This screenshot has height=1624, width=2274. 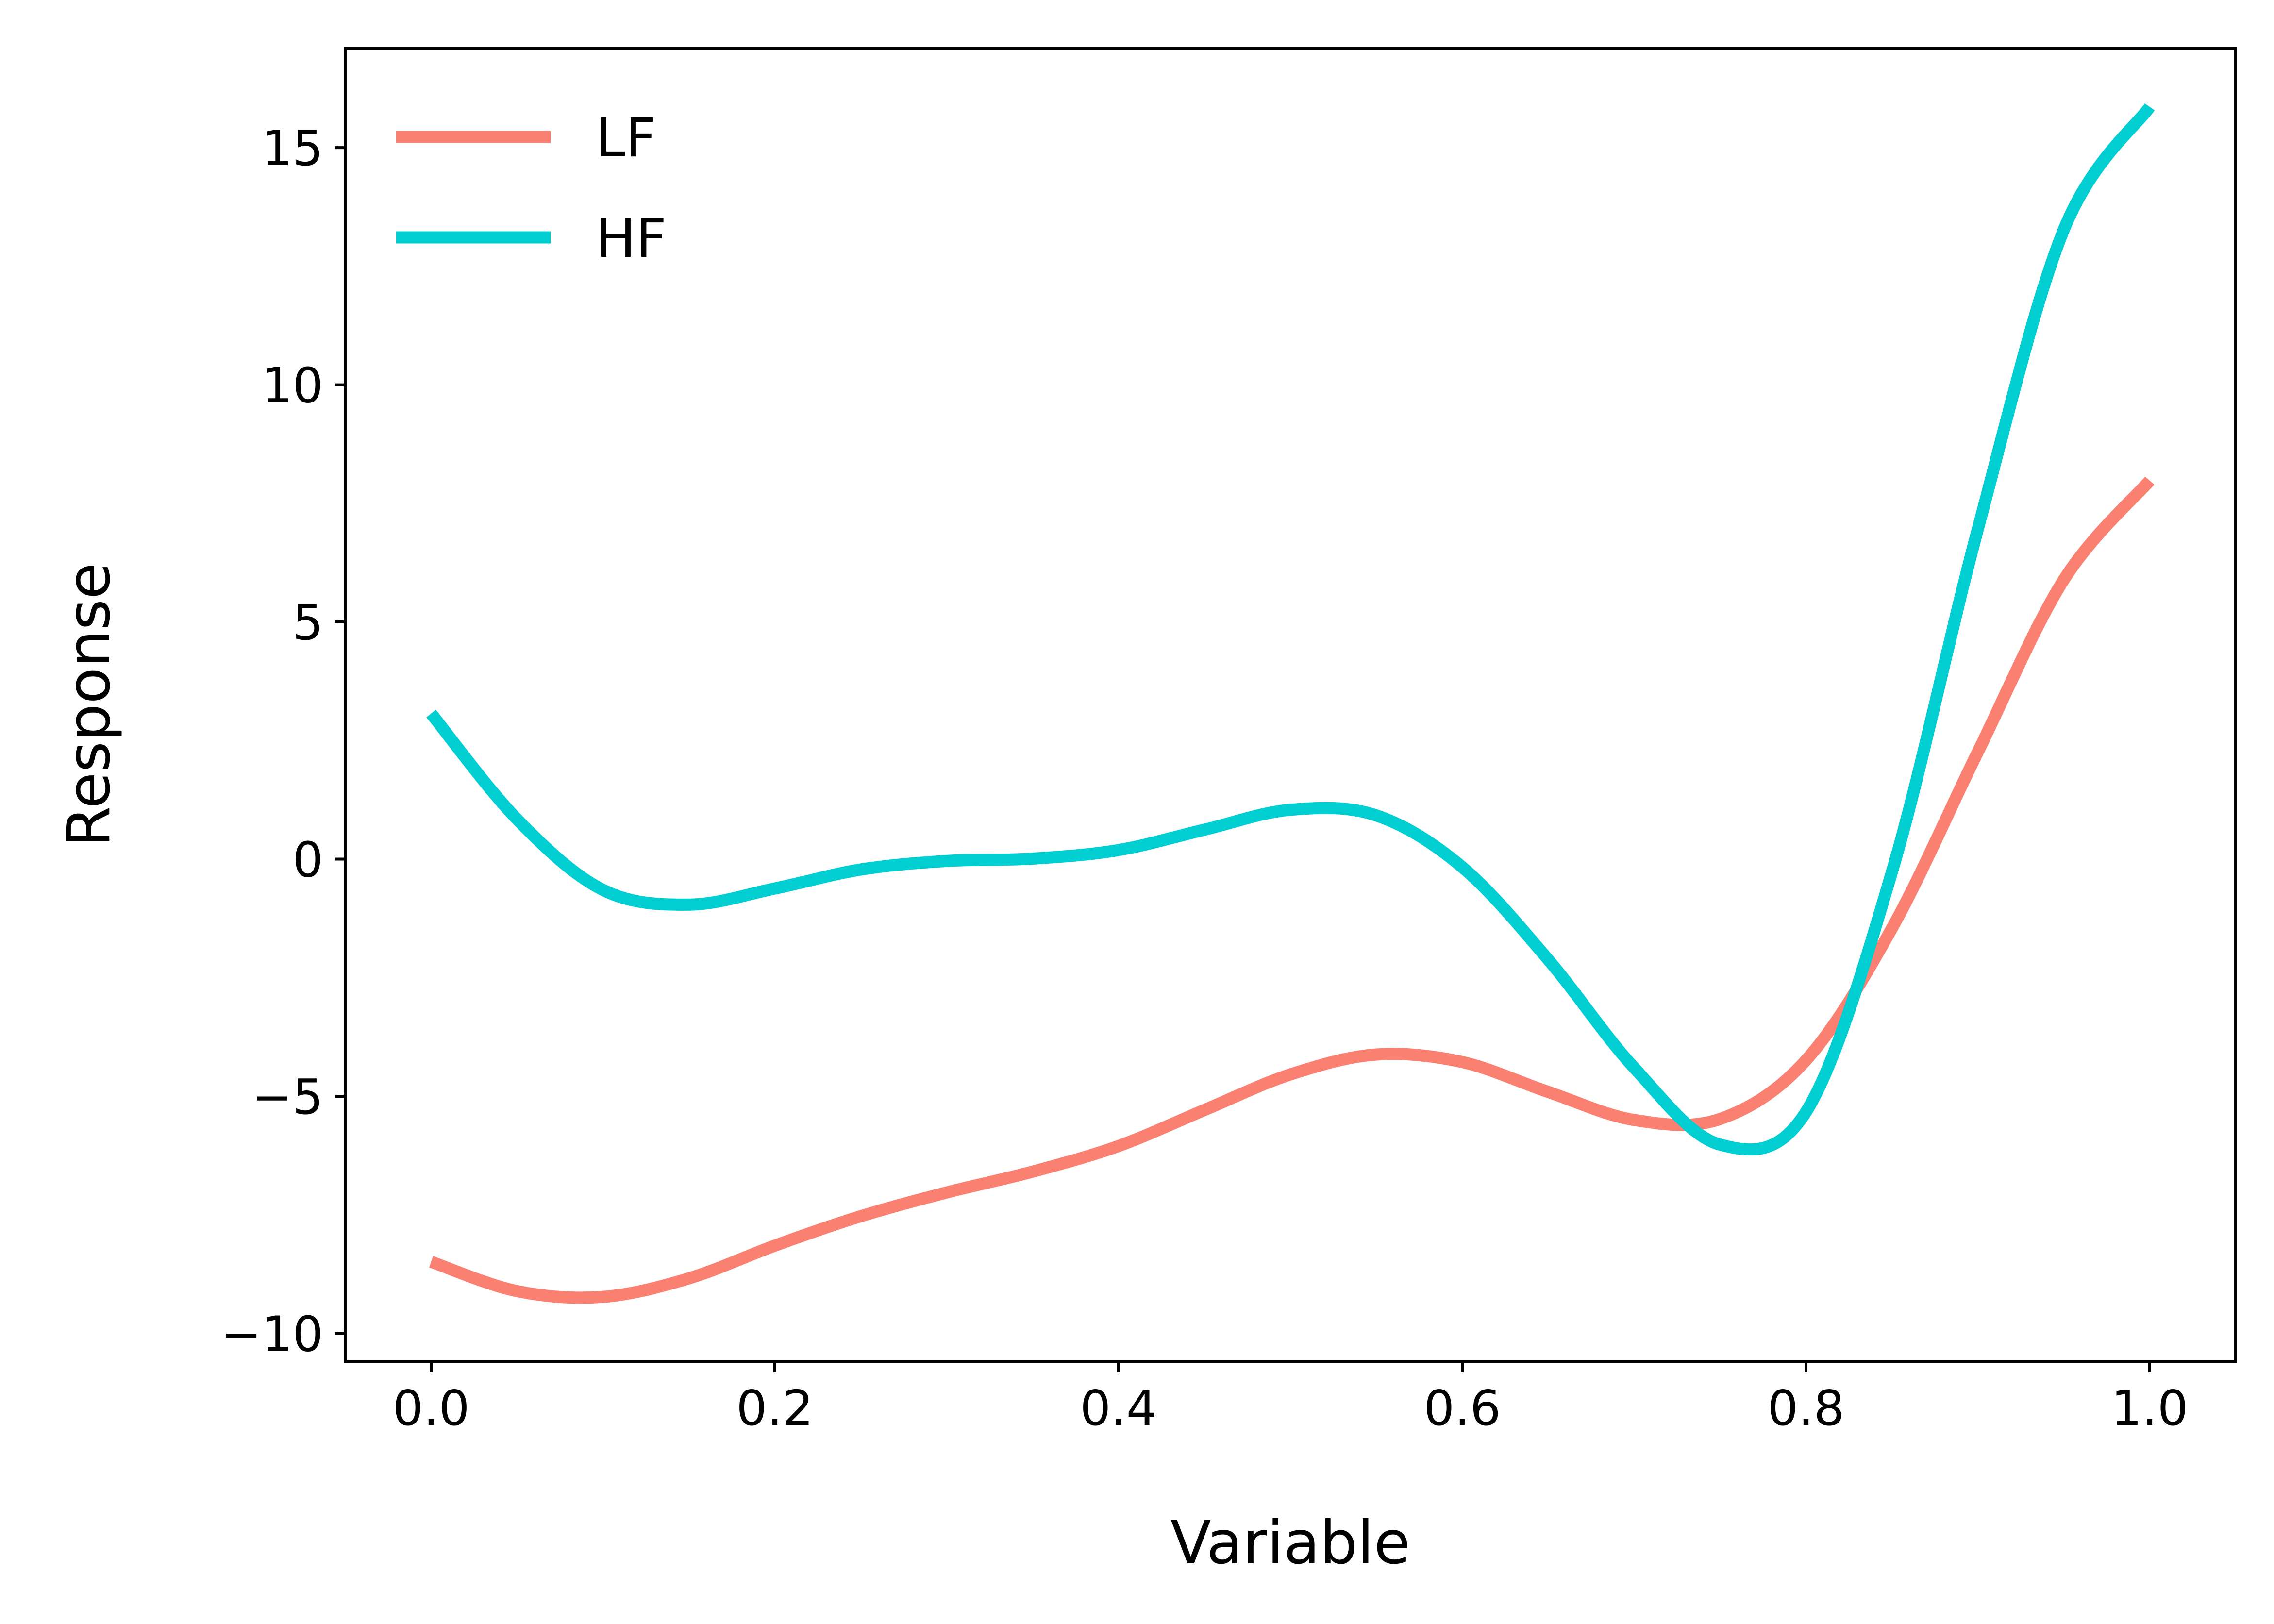 What do you see at coordinates (774, 1408) in the screenshot?
I see `x-tick-label: 0.2` at bounding box center [774, 1408].